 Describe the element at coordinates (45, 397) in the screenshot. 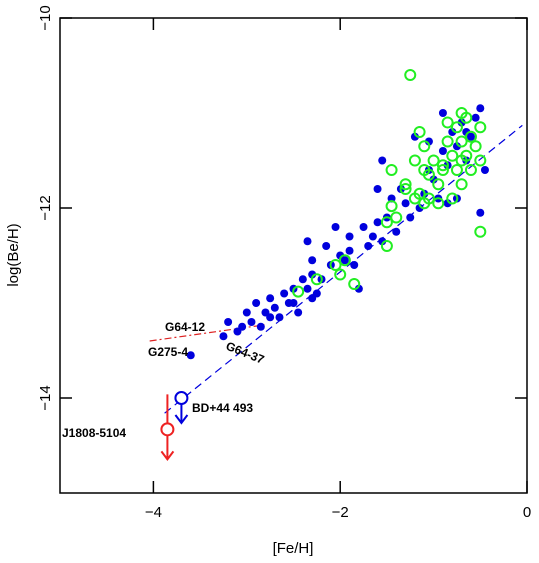

I see `y-tick-label: −14` at that location.